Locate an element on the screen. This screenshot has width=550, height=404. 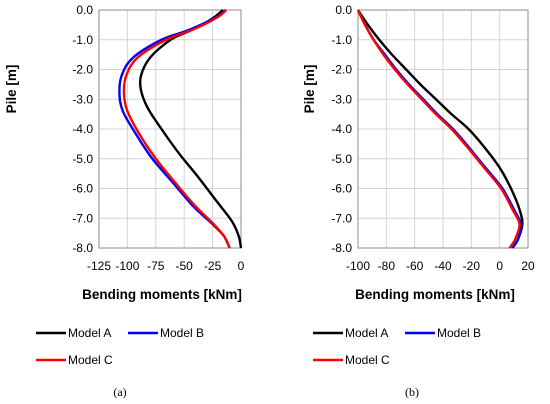
x-tick-label: -75 is located at coordinates (156, 266).